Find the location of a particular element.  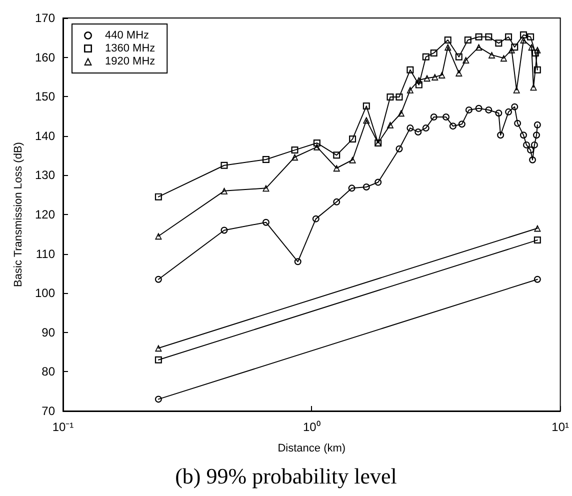

x-tick-label: 10¹ is located at coordinates (561, 427).